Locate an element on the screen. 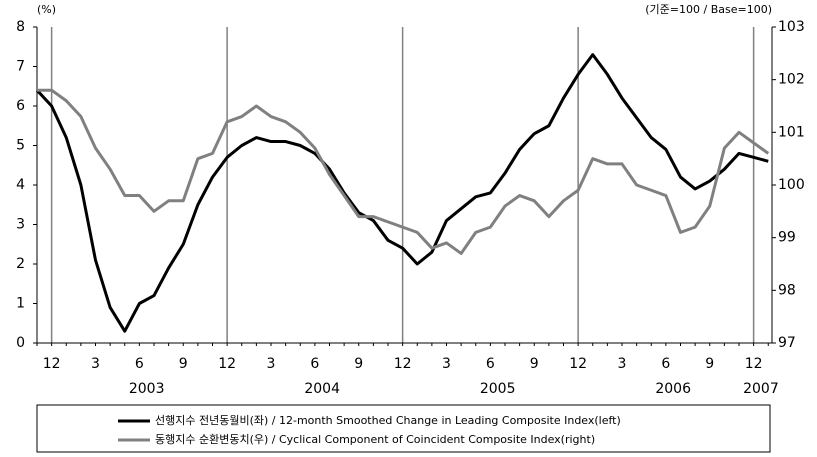 This screenshot has width=817, height=457. y2-tick-label: 102 is located at coordinates (791, 80).